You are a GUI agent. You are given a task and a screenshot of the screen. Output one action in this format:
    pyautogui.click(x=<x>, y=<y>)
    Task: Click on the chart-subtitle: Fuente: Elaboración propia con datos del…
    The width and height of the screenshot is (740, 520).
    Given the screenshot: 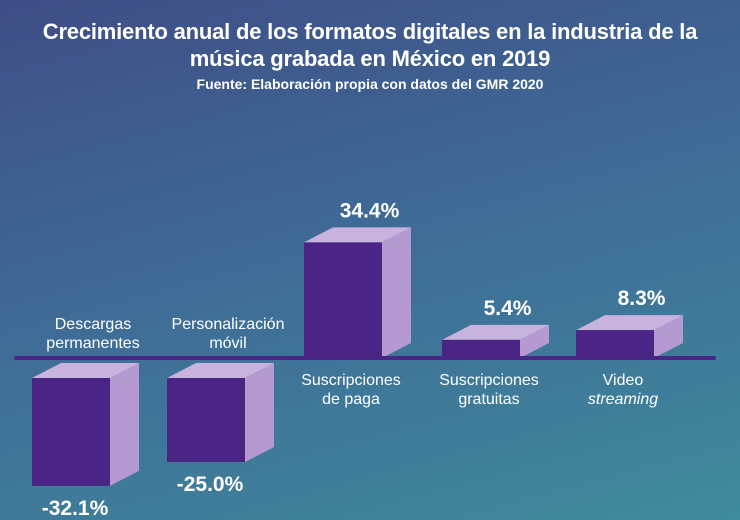 What is the action you would take?
    pyautogui.click(x=370, y=84)
    